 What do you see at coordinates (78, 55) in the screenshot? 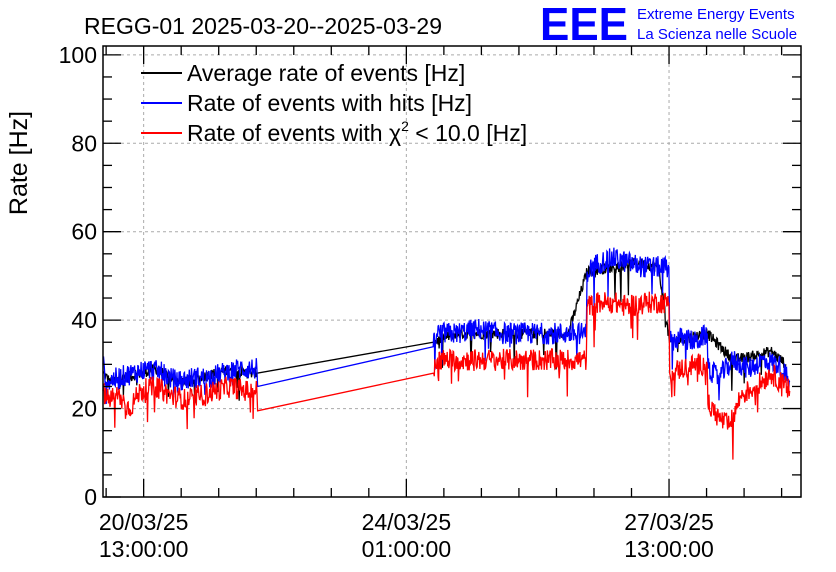
I see `y-tick-label: 100` at bounding box center [78, 55].